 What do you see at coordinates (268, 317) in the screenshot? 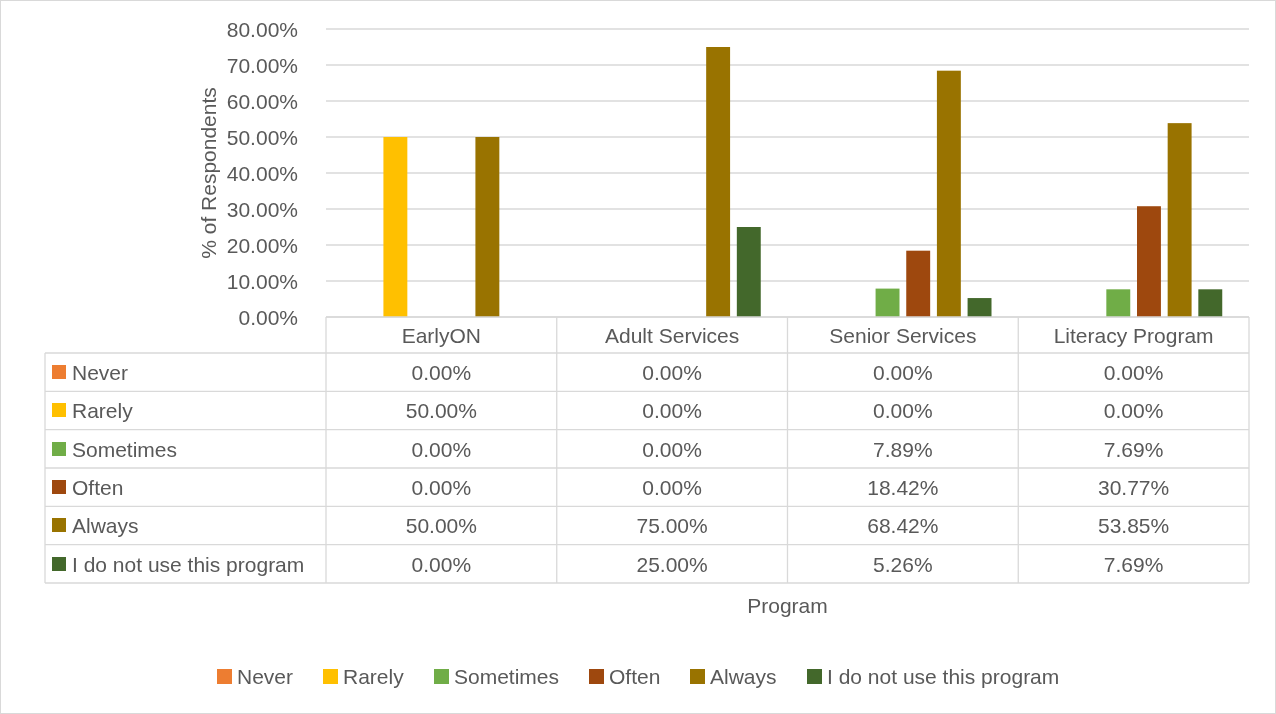
I see `y-tick-label: 0.00%` at bounding box center [268, 317].